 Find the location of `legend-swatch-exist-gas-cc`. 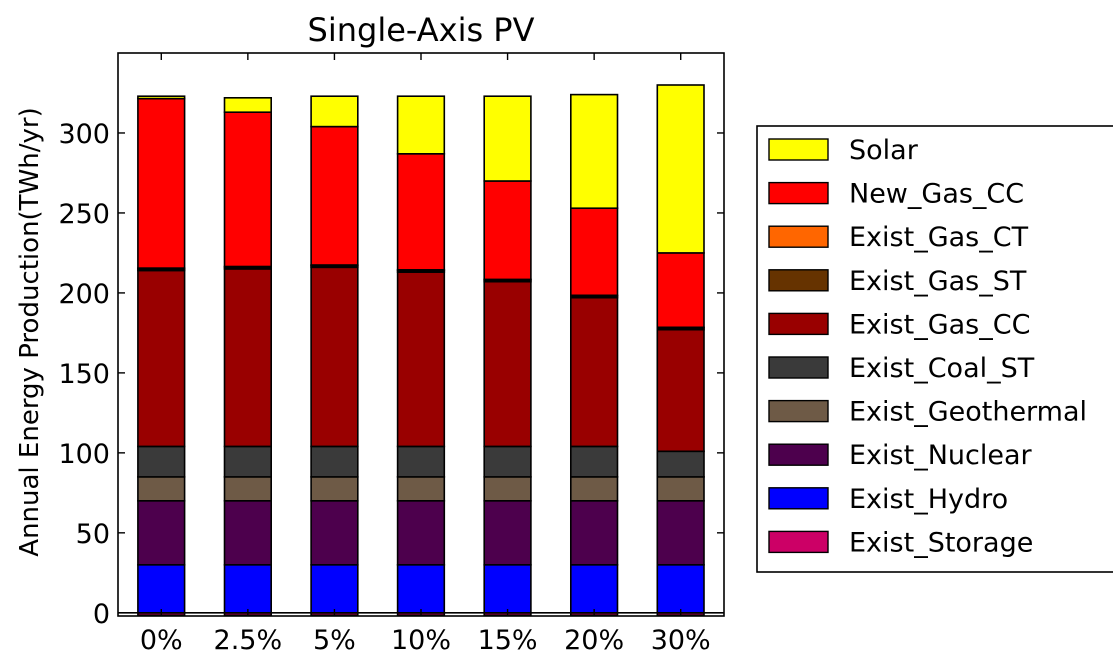

legend-swatch-exist-gas-cc is located at coordinates (798, 324).